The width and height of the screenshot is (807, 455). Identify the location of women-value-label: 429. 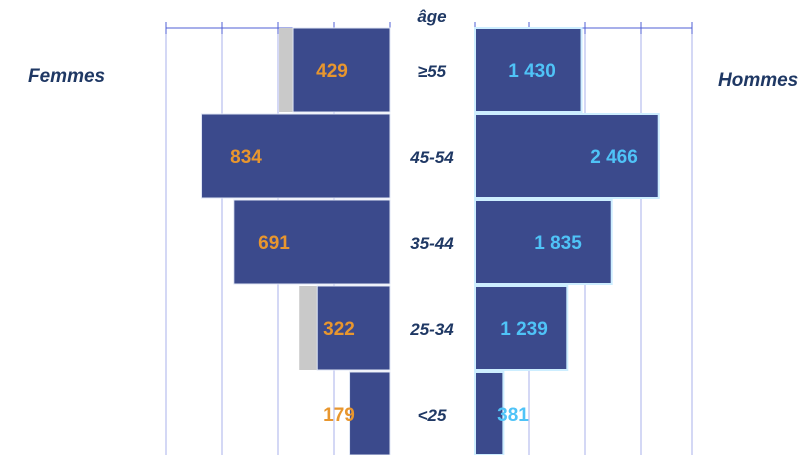
(332, 71).